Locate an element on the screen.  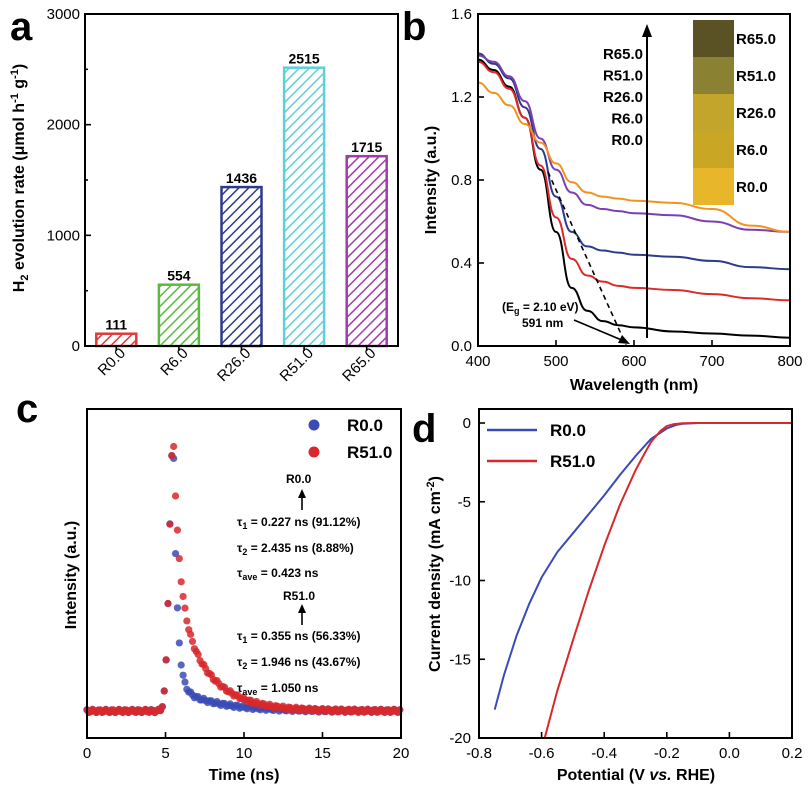
y-axis-label-c: Intensity (a.u.) is located at coordinates (71, 575).